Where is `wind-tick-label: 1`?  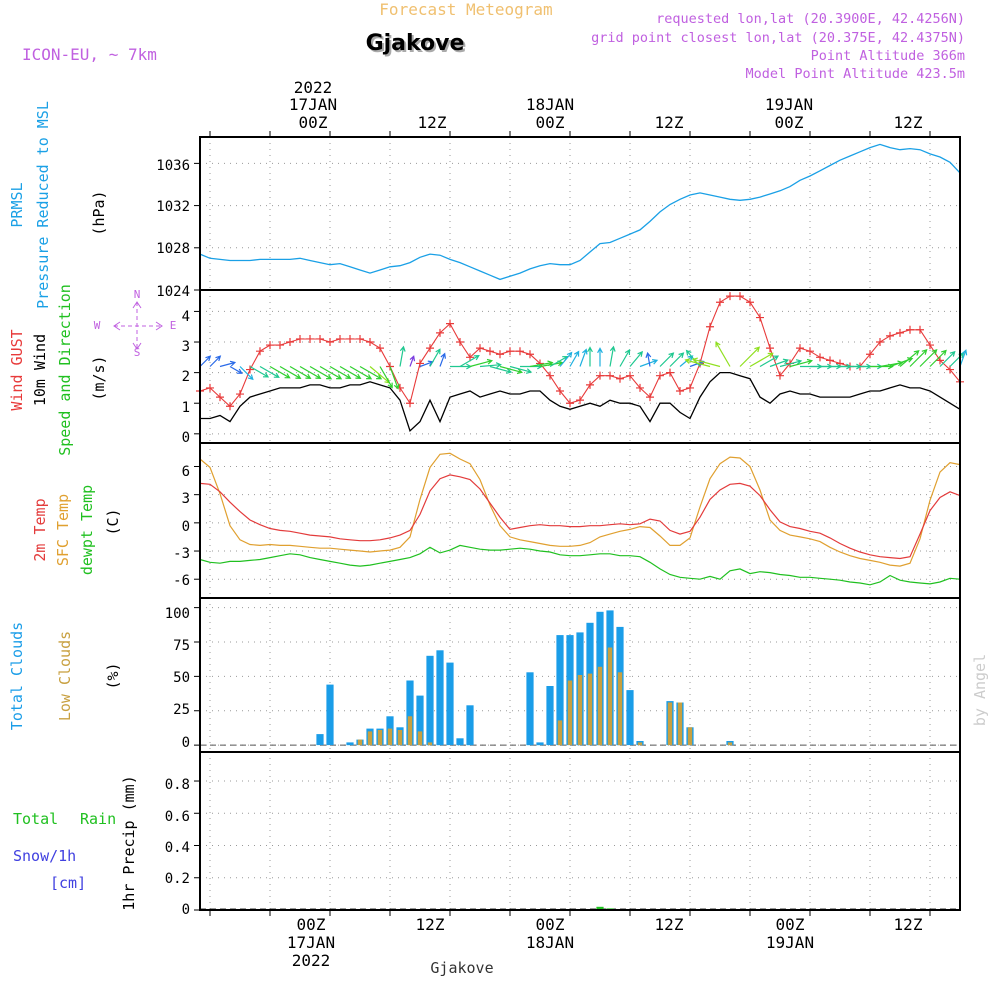 wind-tick-label: 1 is located at coordinates (186, 408).